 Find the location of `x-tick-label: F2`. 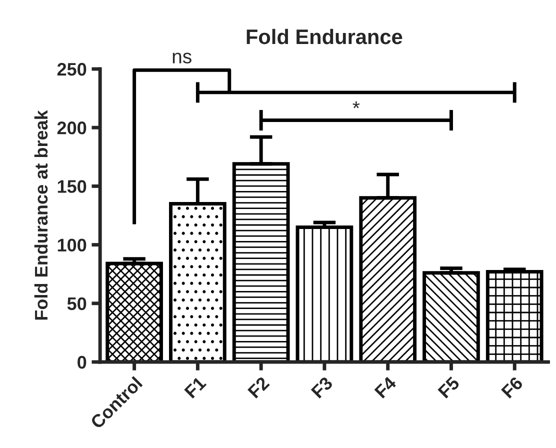

x-tick-label: F2 is located at coordinates (258, 387).